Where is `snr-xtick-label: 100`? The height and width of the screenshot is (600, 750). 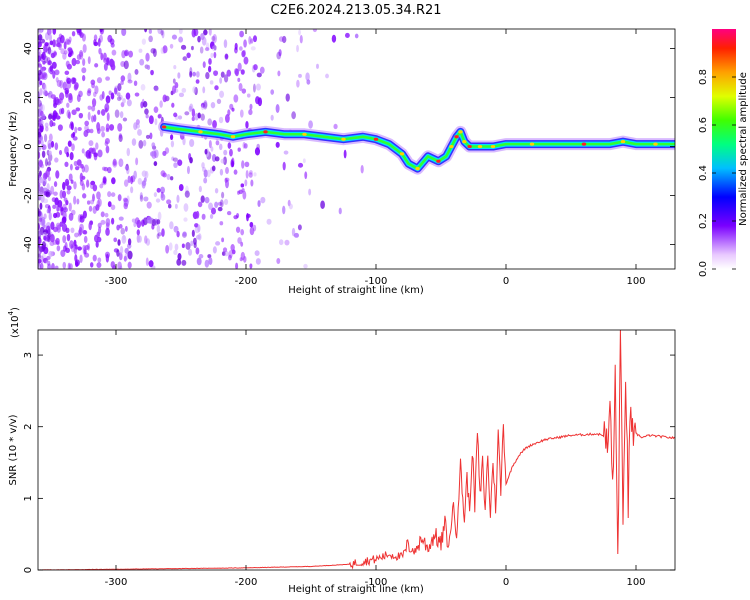 snr-xtick-label: 100 is located at coordinates (635, 582).